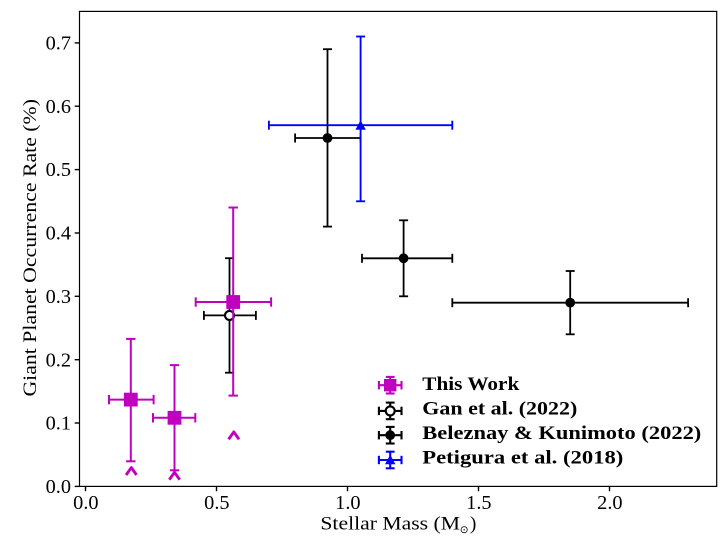  Describe the element at coordinates (58, 234) in the screenshot. I see `svg-text: 0.4` at that location.